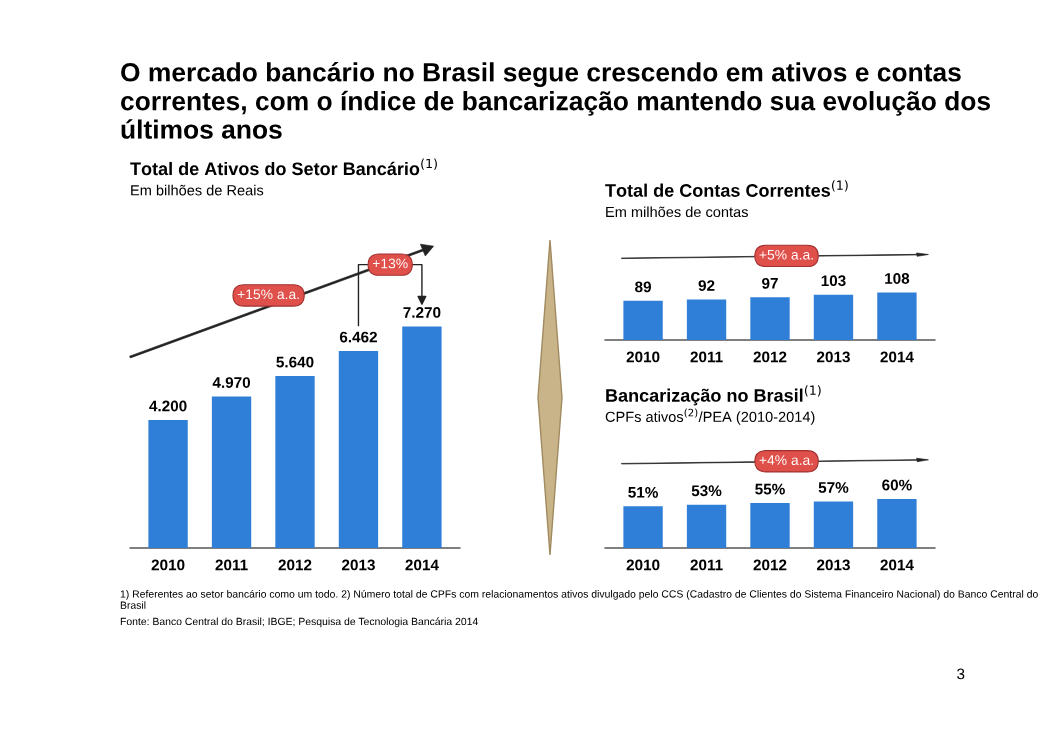 The height and width of the screenshot is (742, 1046). I want to click on data-label: 4.970, so click(231, 382).